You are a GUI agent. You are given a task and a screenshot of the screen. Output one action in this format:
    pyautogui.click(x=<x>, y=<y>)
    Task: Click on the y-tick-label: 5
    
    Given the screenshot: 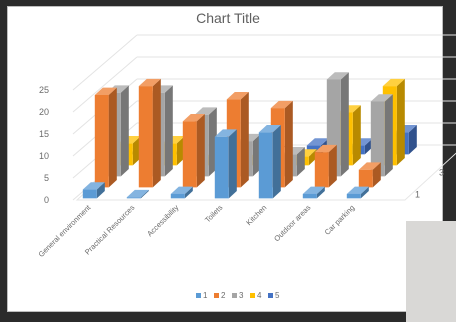 What is the action you would take?
    pyautogui.click(x=46, y=178)
    